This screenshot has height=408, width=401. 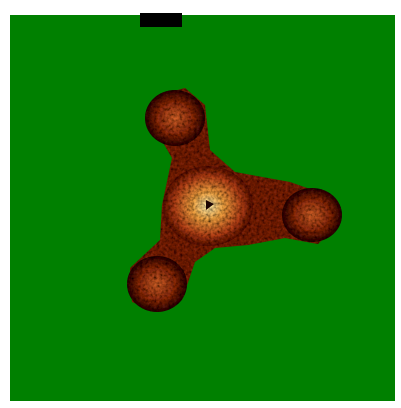 What do you see at coordinates (312, 215) in the screenshot?
I see `lobe-right` at bounding box center [312, 215].